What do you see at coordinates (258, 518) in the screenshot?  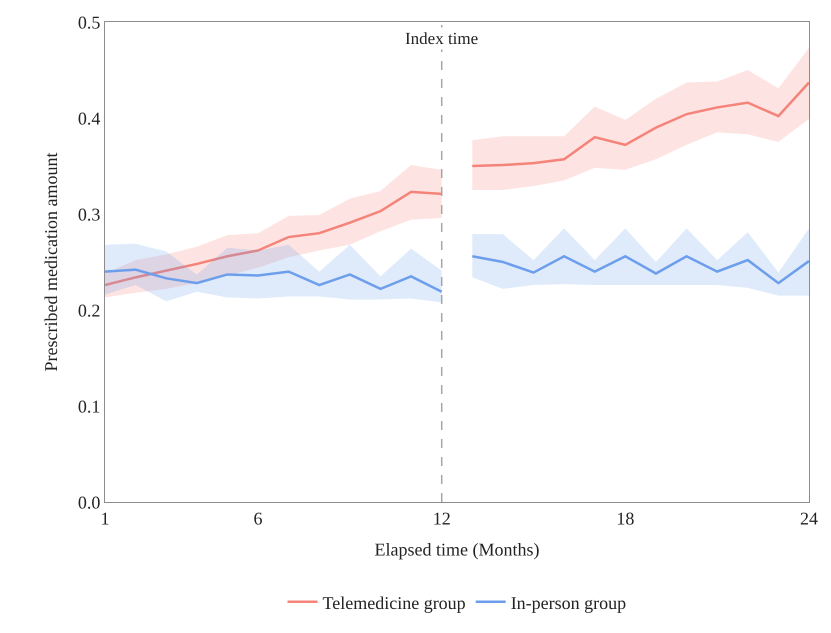 I see `x-tick-label: 6` at bounding box center [258, 518].